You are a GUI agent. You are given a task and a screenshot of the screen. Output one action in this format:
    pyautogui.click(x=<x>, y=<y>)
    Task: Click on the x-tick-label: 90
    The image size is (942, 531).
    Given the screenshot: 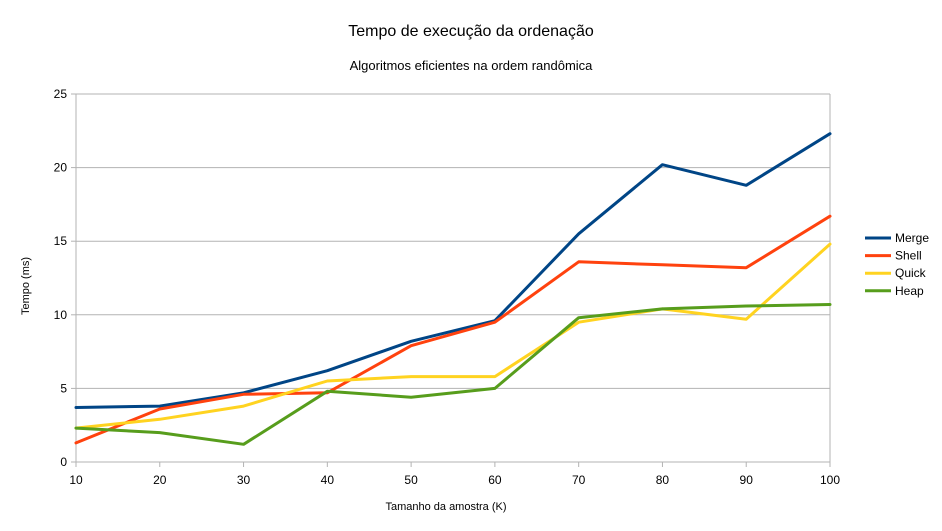 What is the action you would take?
    pyautogui.click(x=747, y=480)
    